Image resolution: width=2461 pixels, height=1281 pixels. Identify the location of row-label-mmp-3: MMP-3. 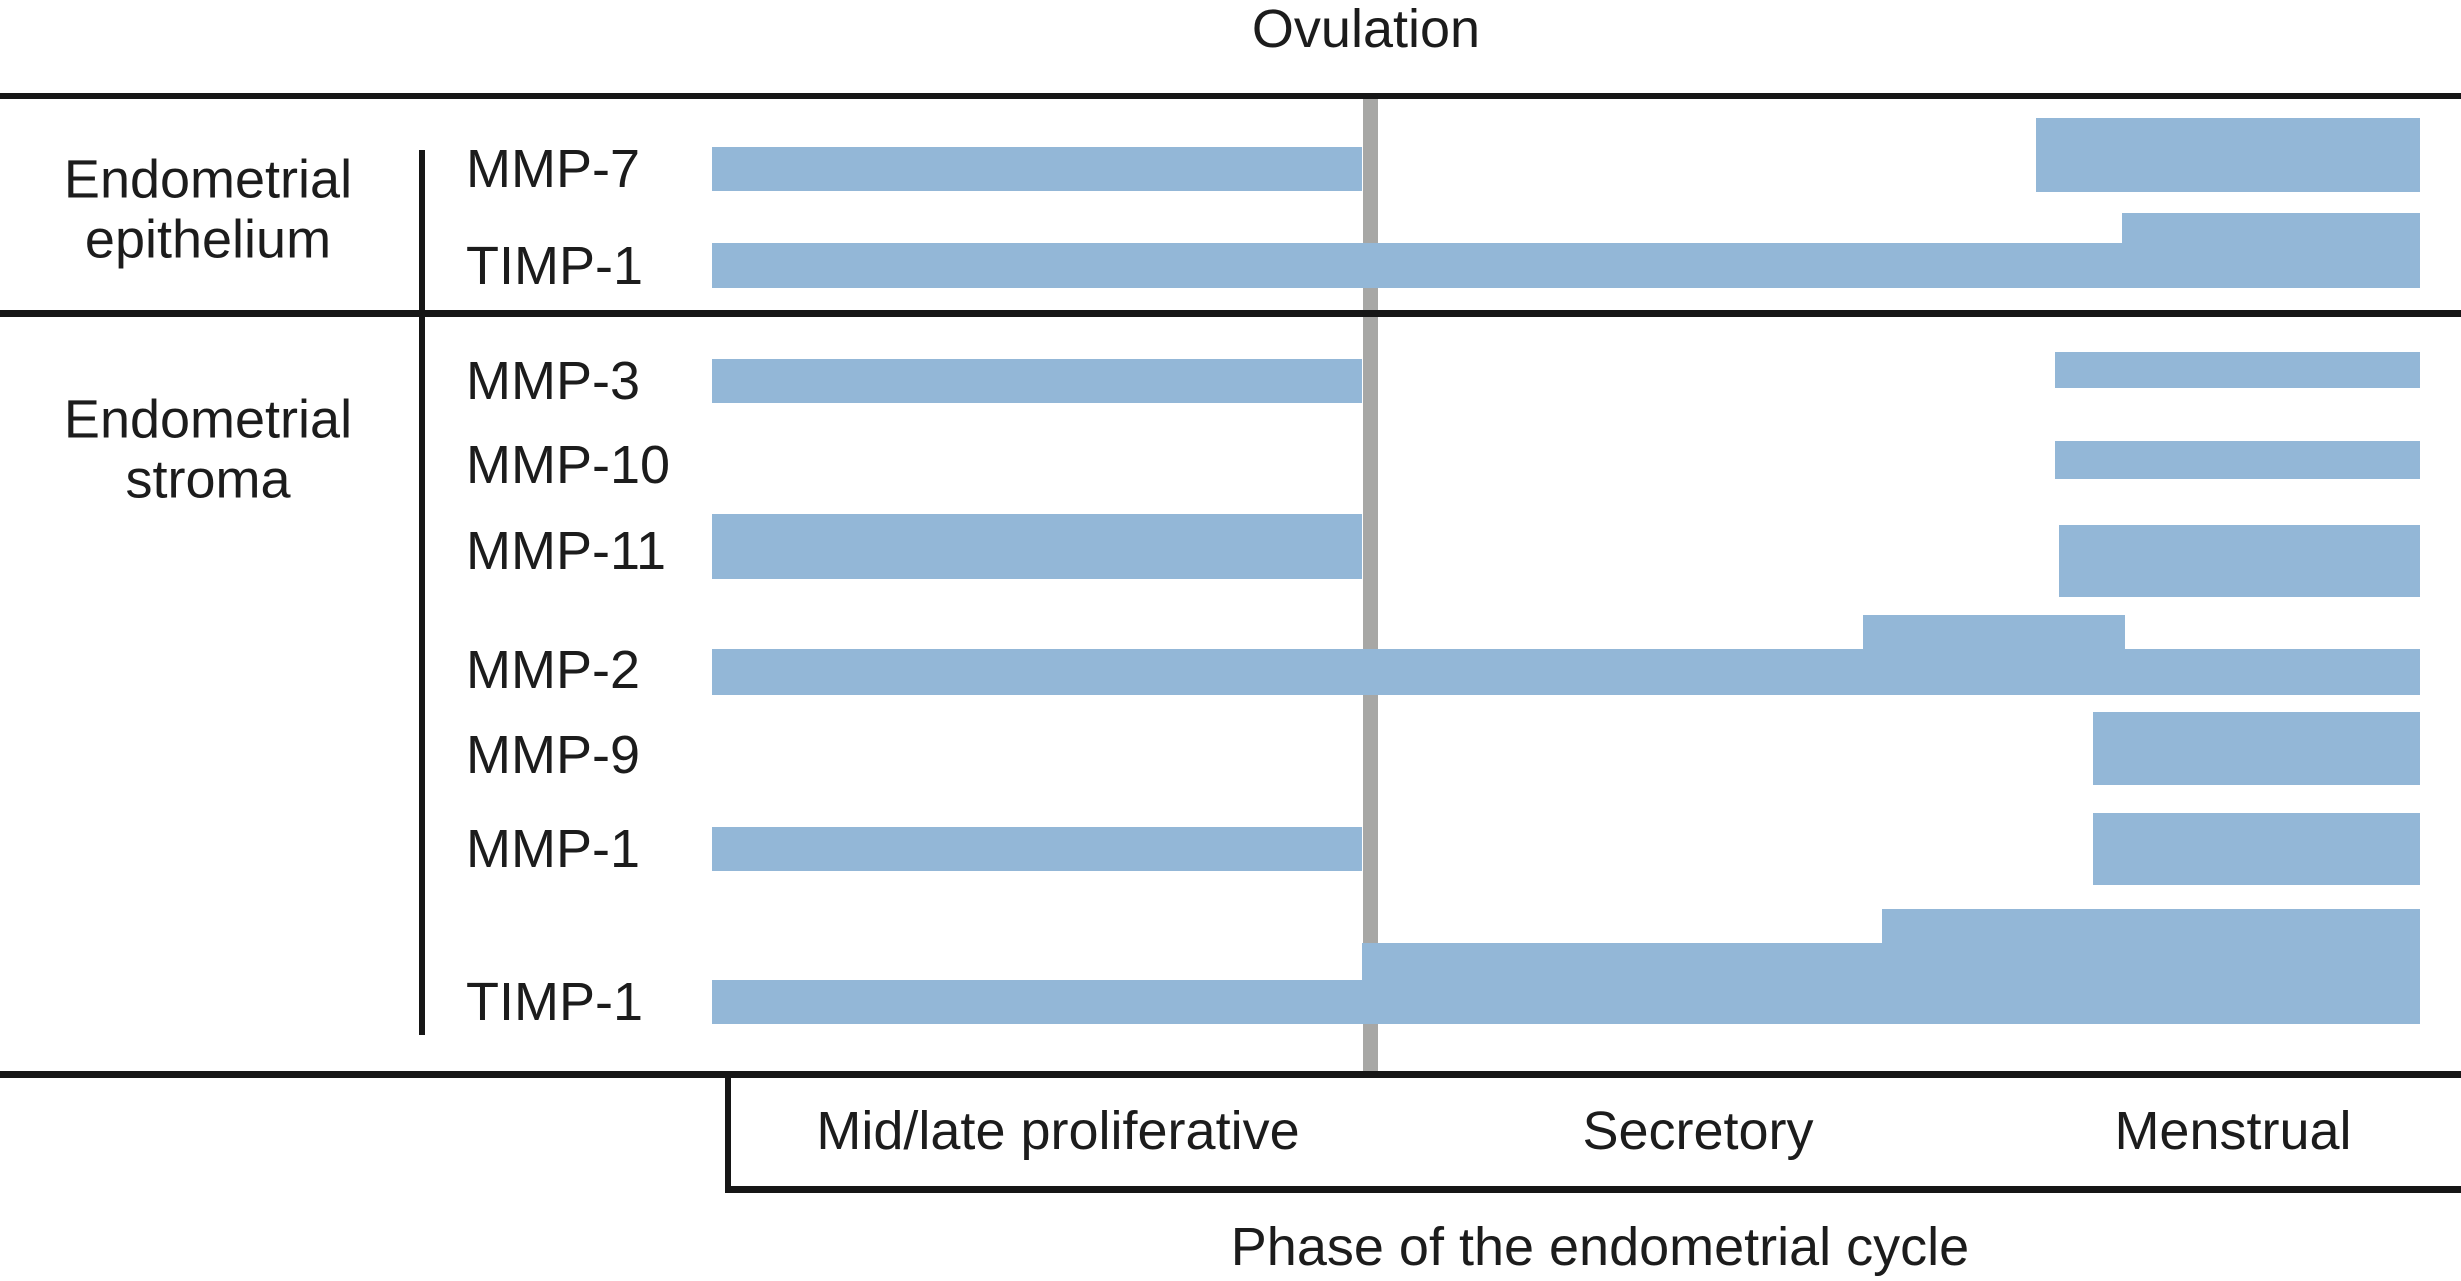
(553, 381).